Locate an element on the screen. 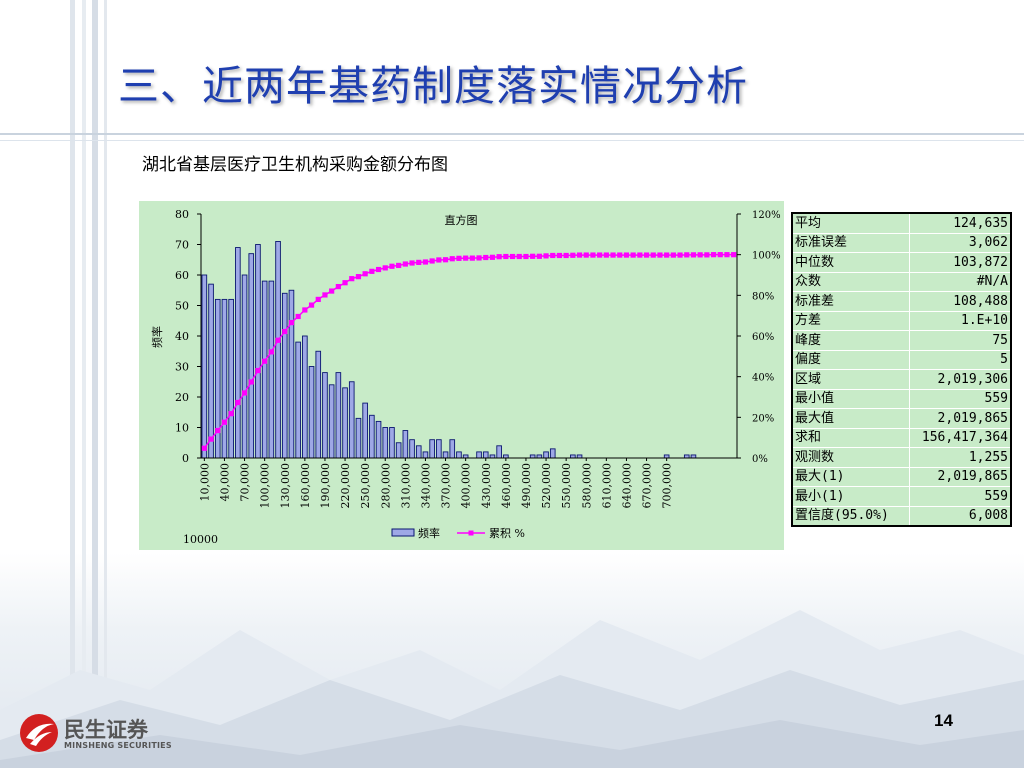 The width and height of the screenshot is (1024, 768). y-tick-label: 40 is located at coordinates (182, 336).